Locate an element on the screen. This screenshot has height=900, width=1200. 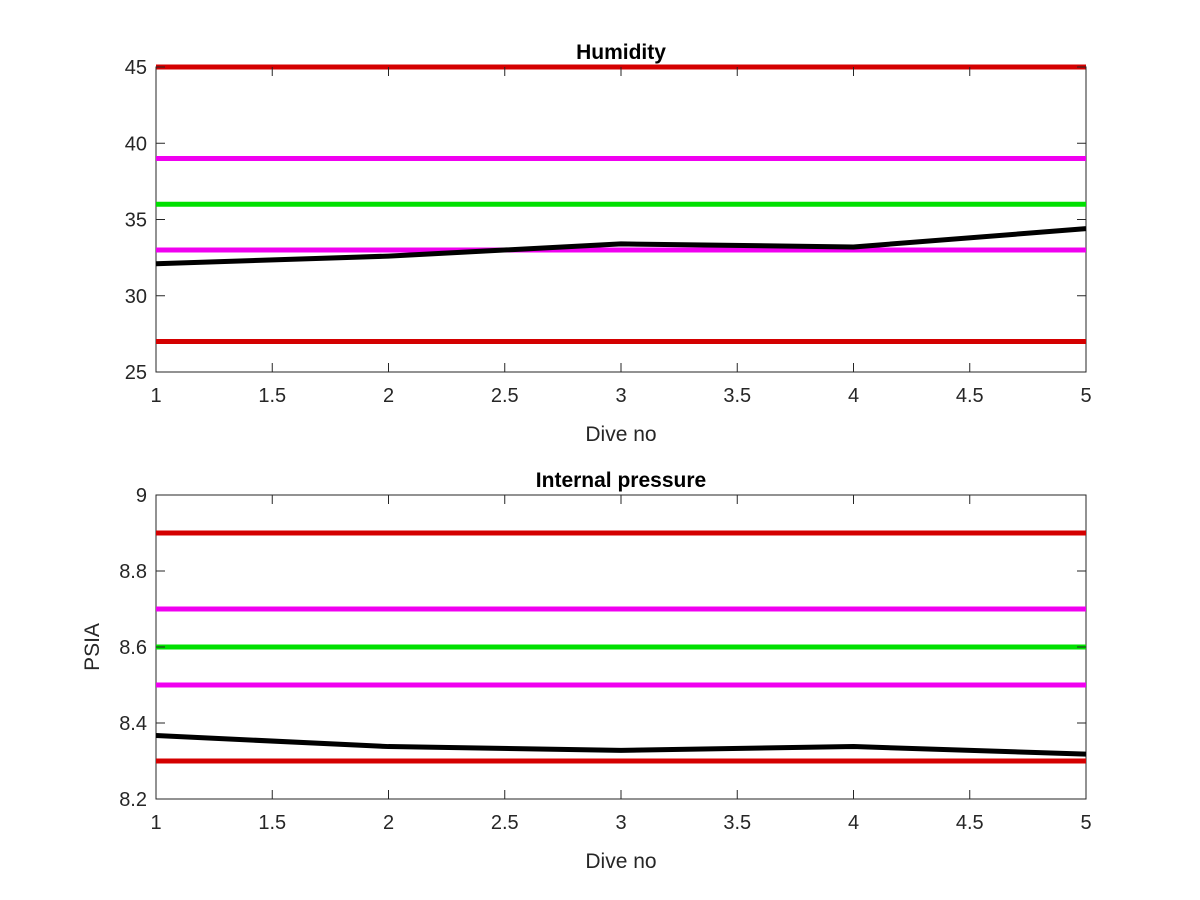
y-tick-label: 8.8 is located at coordinates (133, 572).